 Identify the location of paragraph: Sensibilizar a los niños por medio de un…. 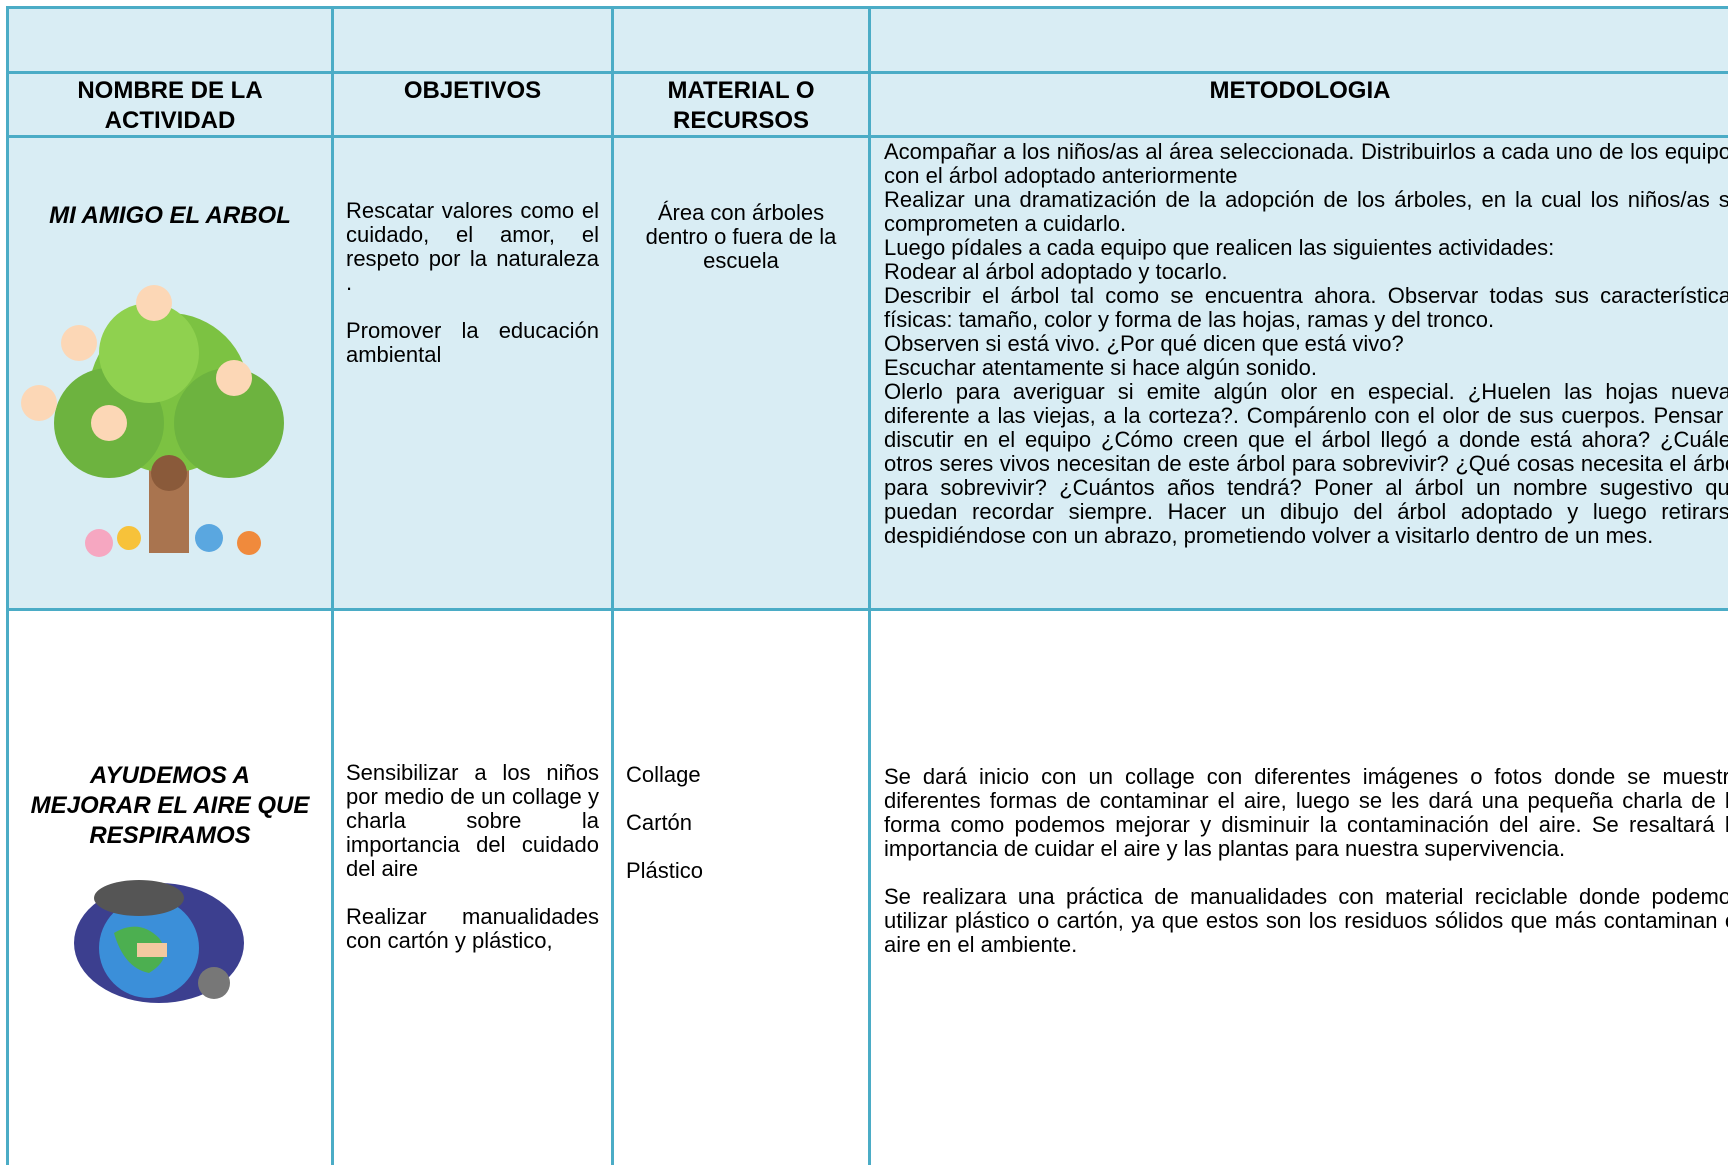
(472, 820).